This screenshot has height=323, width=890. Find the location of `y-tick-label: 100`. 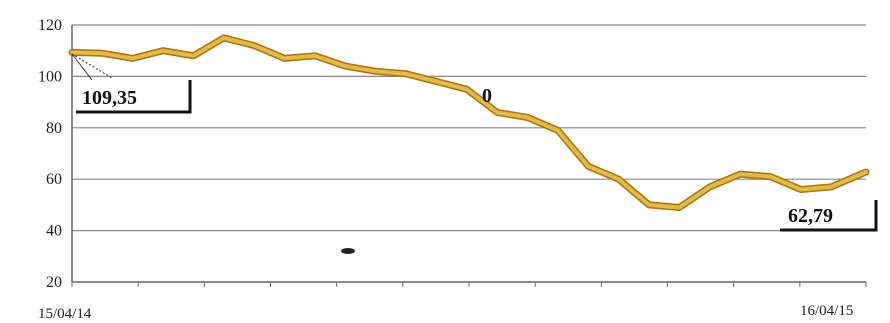

y-tick-label: 100 is located at coordinates (50, 76).